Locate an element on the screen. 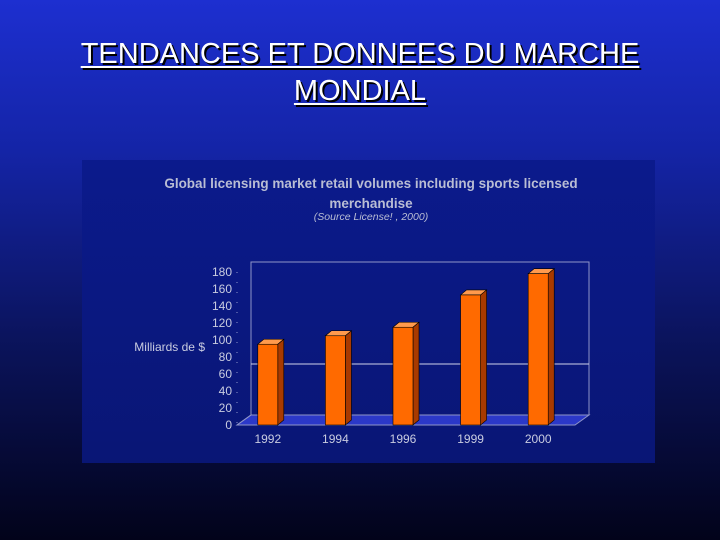  y-tick-label: 20 is located at coordinates (226, 408).